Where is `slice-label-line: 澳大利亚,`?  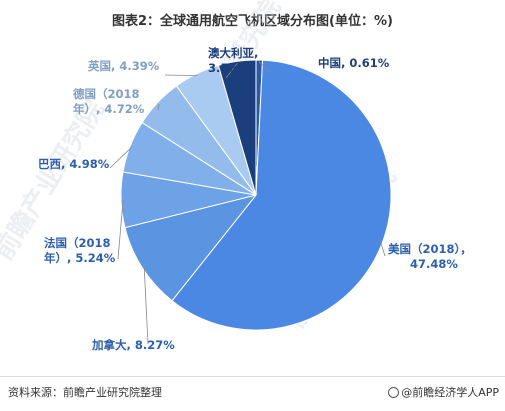
slice-label-line: 澳大利亚, is located at coordinates (233, 53).